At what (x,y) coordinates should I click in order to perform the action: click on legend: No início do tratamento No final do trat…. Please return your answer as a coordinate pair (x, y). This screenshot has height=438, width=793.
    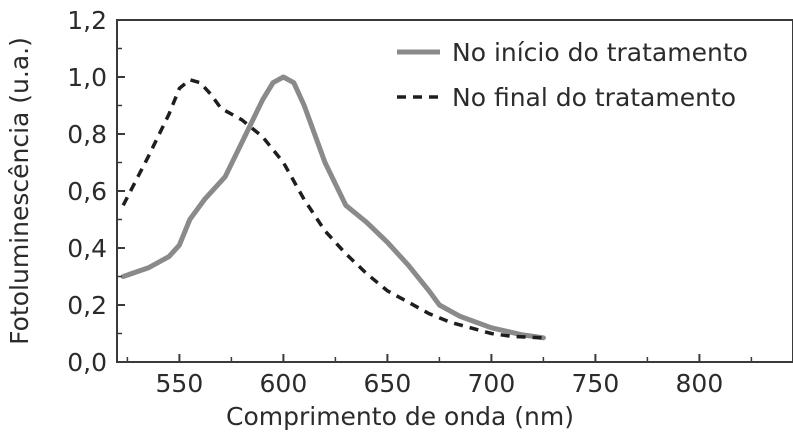
    Looking at the image, I should click on (572, 75).